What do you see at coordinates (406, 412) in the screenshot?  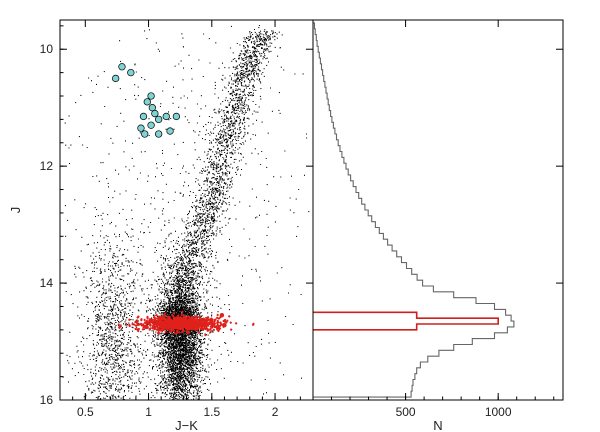 I see `histogram-x-tick-label: 500` at bounding box center [406, 412].